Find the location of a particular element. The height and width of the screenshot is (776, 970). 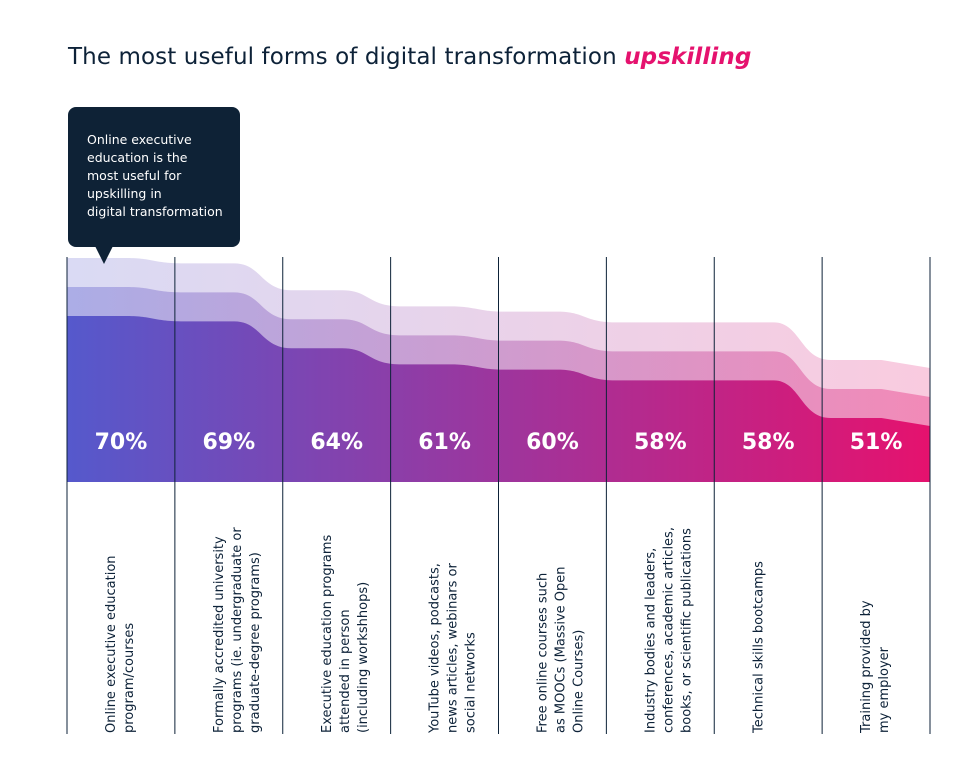

category-label-line: graduate-degree programs) is located at coordinates (255, 642).